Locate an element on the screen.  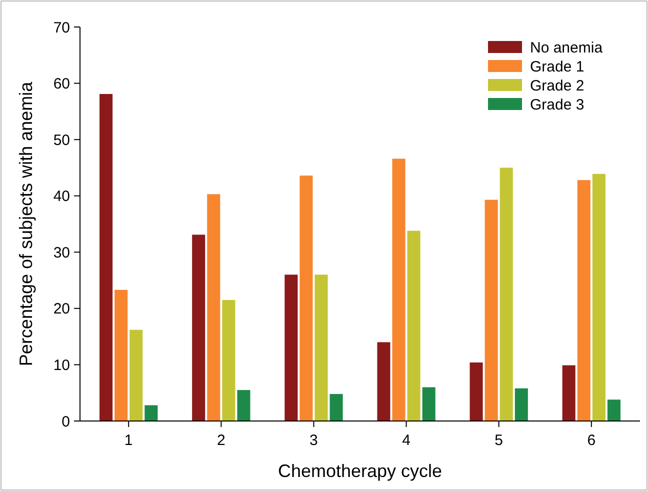
legend-label: Grade 1 is located at coordinates (557, 67).